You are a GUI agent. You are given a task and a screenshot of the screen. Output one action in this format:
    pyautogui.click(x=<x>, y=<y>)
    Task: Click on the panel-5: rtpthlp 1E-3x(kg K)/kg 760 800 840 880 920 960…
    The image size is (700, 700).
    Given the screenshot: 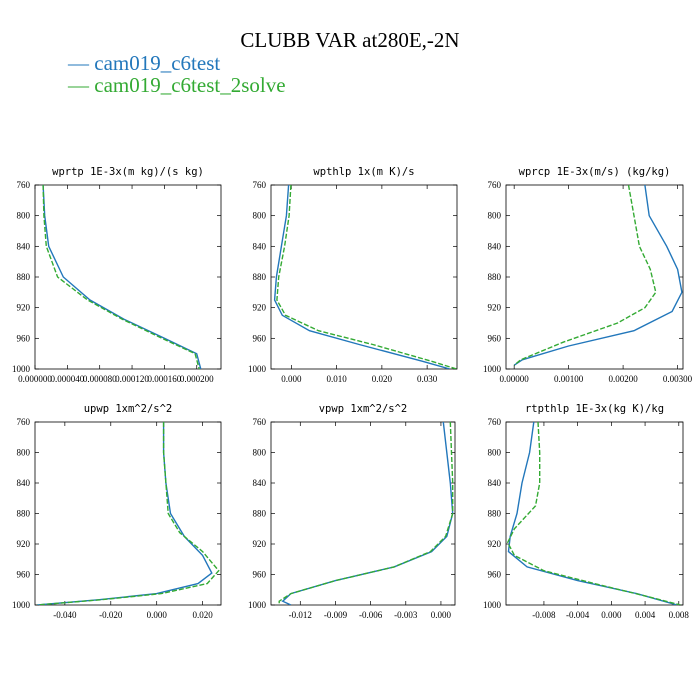 What is the action you would take?
    pyautogui.click(x=586, y=511)
    